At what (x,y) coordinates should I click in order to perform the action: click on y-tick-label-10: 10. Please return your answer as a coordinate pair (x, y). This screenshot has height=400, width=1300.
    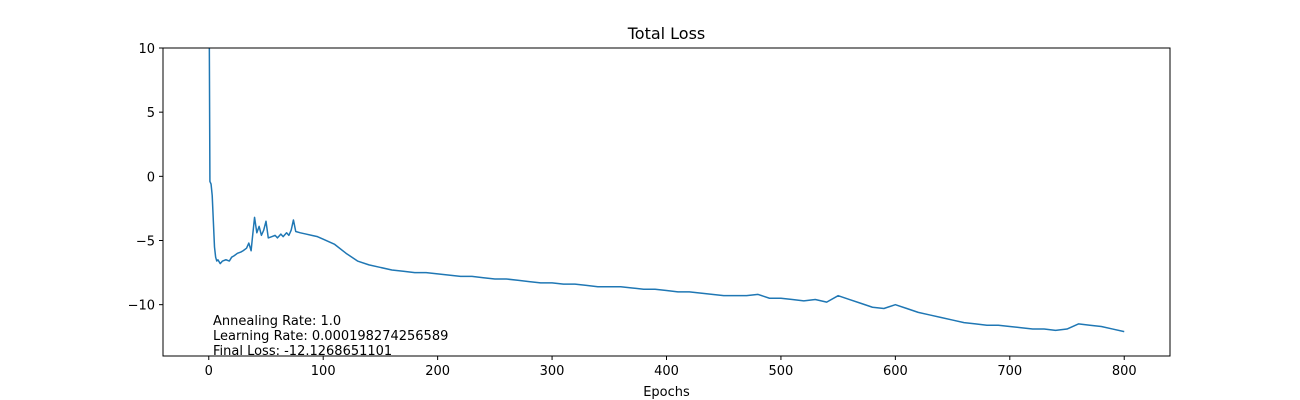
    Looking at the image, I should click on (146, 49).